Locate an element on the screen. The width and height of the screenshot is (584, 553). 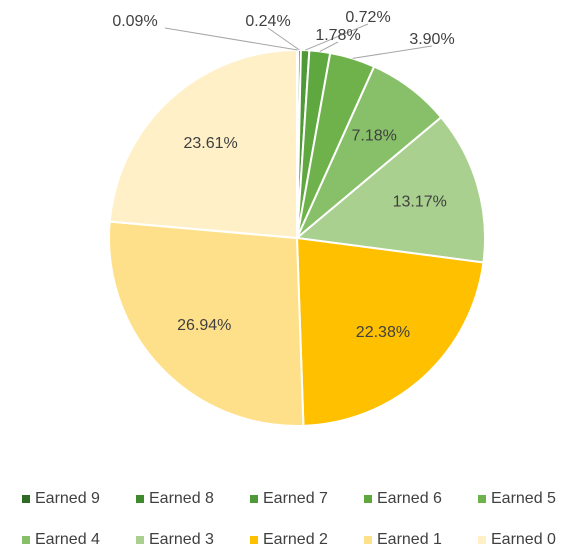
data-label: 0.72% is located at coordinates (367, 17).